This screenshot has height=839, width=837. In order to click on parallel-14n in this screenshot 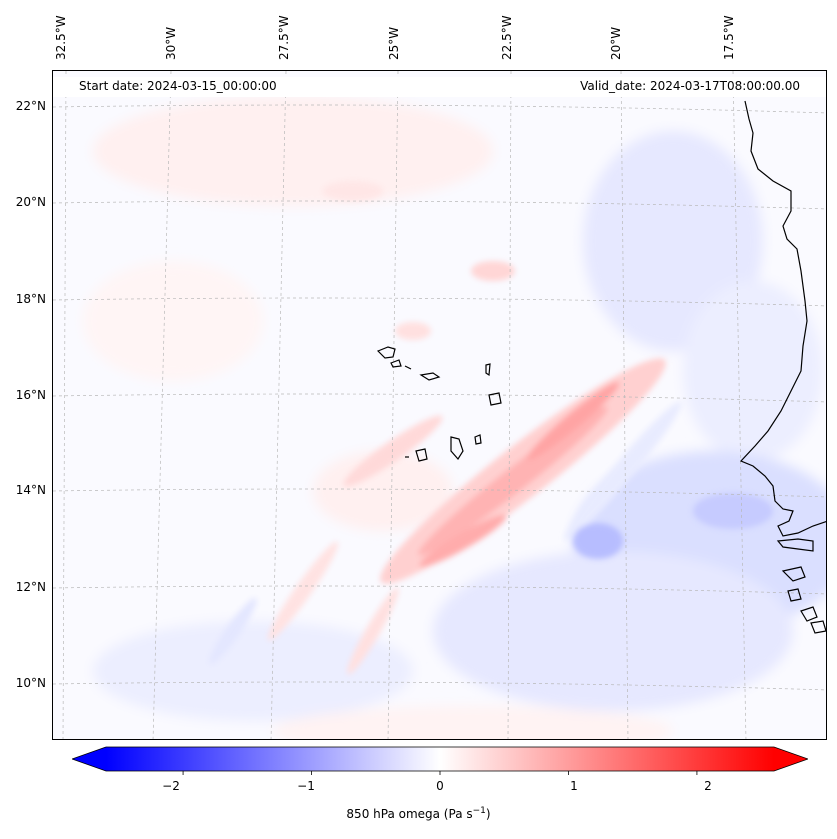, I will do `click(439, 493)`.